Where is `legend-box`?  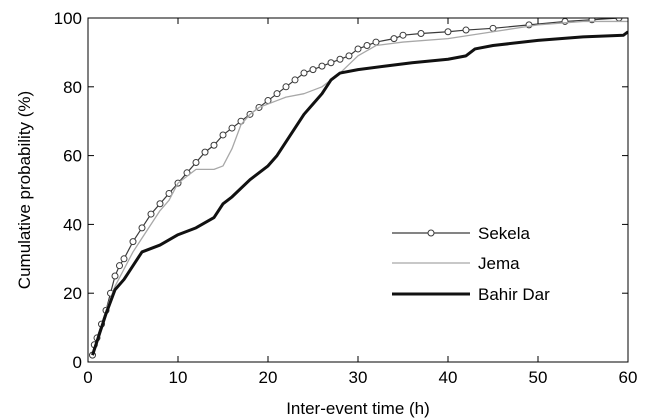
legend-box is located at coordinates (500, 265).